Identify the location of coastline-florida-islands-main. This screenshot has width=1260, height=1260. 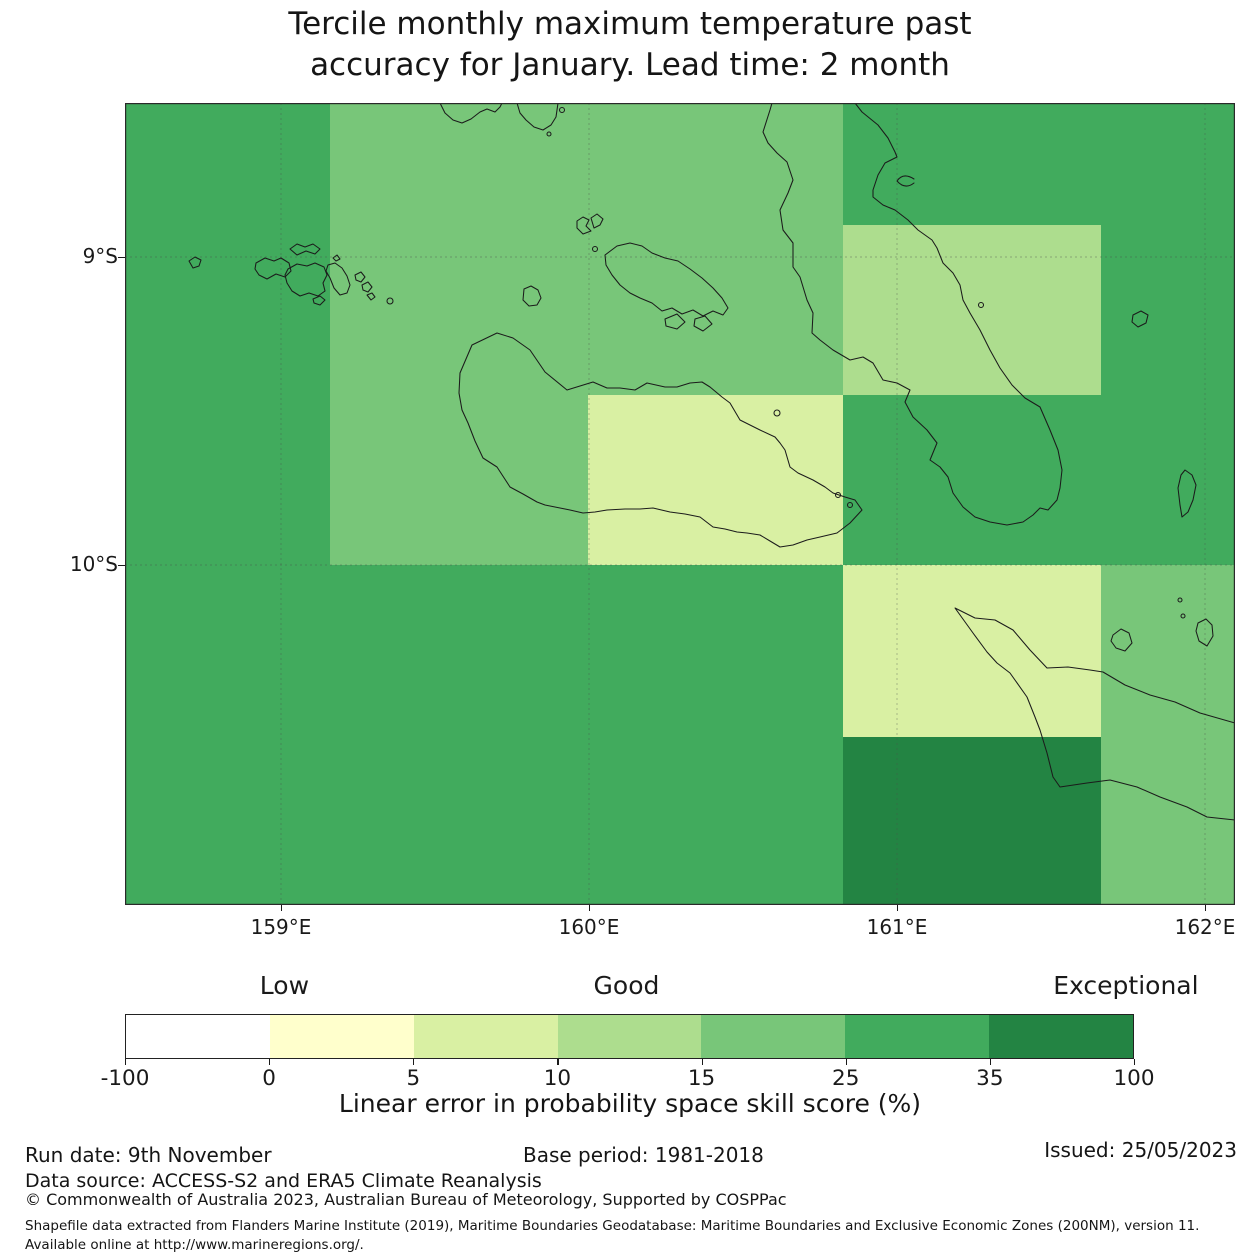
(666, 279).